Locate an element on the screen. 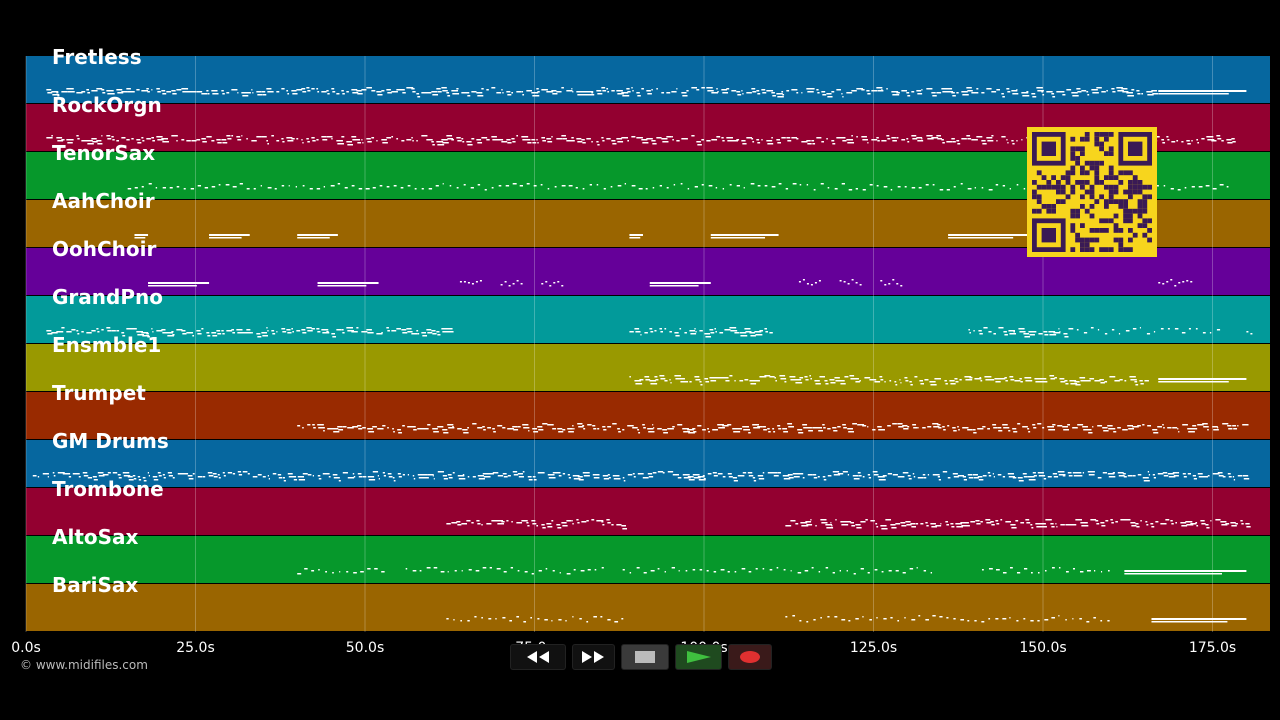 The height and width of the screenshot is (720, 1280). rewind-button is located at coordinates (538, 657).